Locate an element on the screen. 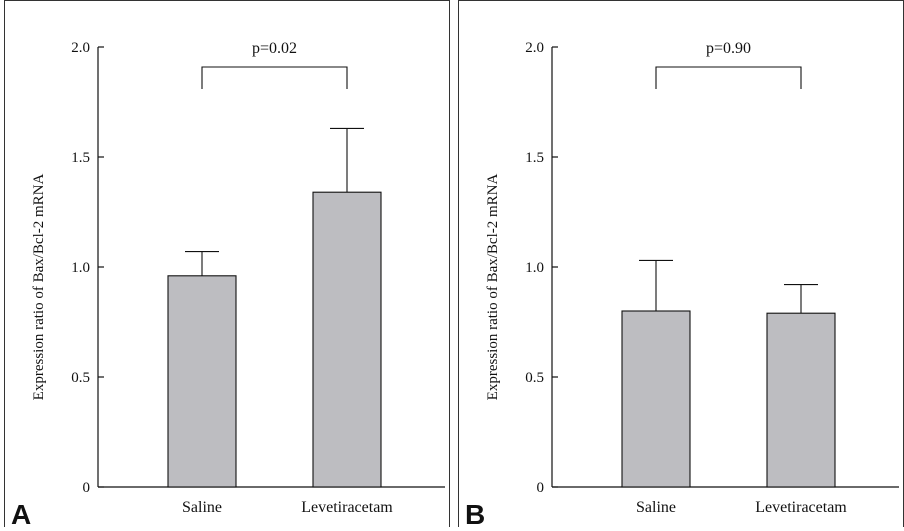 The image size is (904, 531). p-value-label: p=0.90 is located at coordinates (728, 48).